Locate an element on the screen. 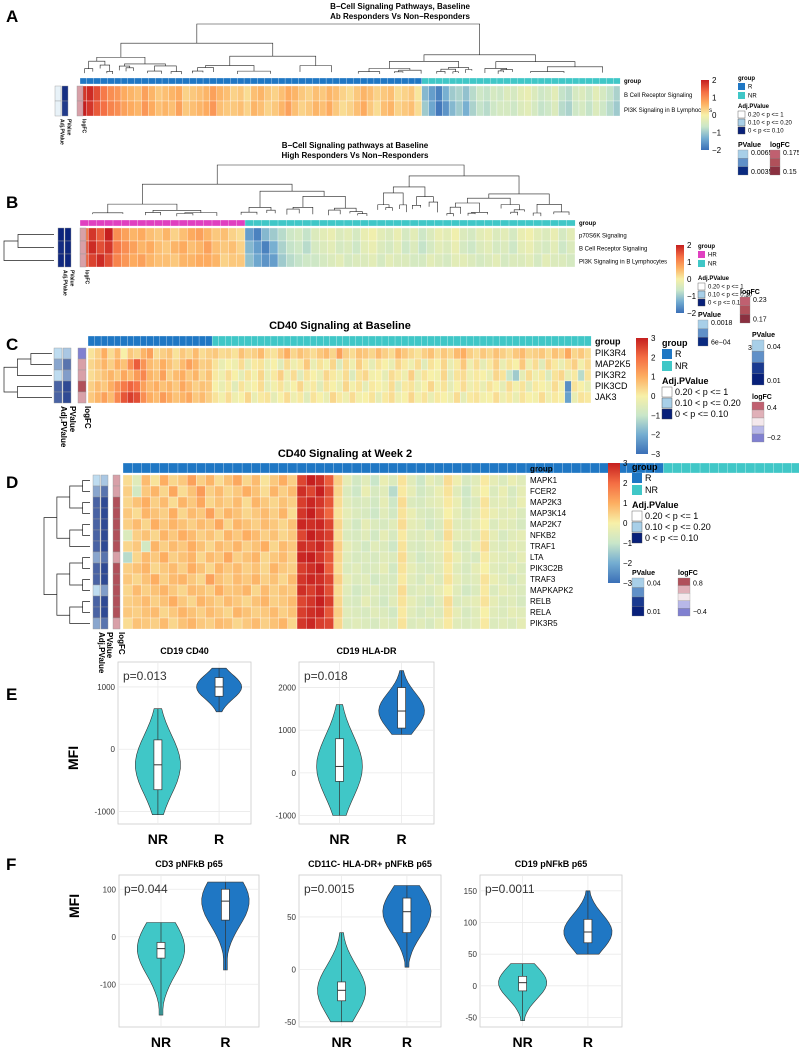 This screenshot has width=799, height=1047. legend-logfc-a-title: logFC is located at coordinates (780, 145).